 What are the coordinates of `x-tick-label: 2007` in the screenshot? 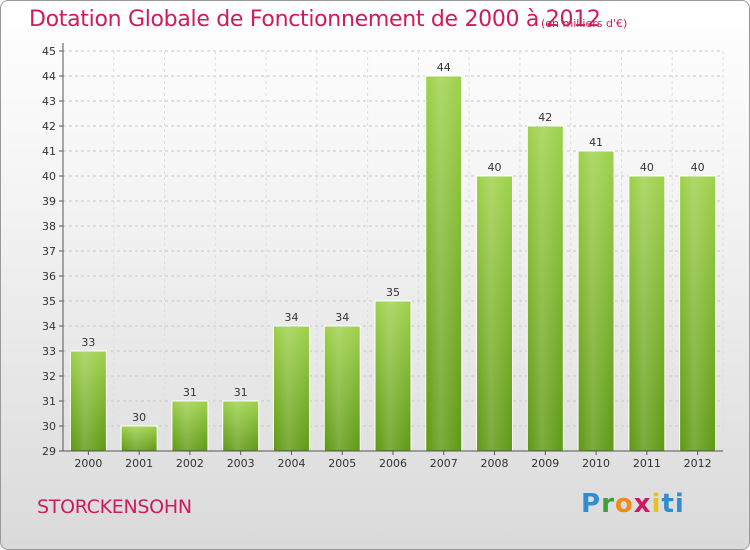 It's located at (444, 463).